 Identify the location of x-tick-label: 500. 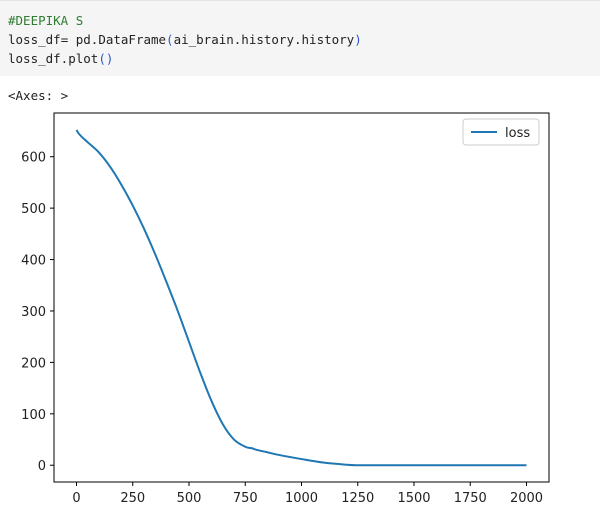
(189, 498).